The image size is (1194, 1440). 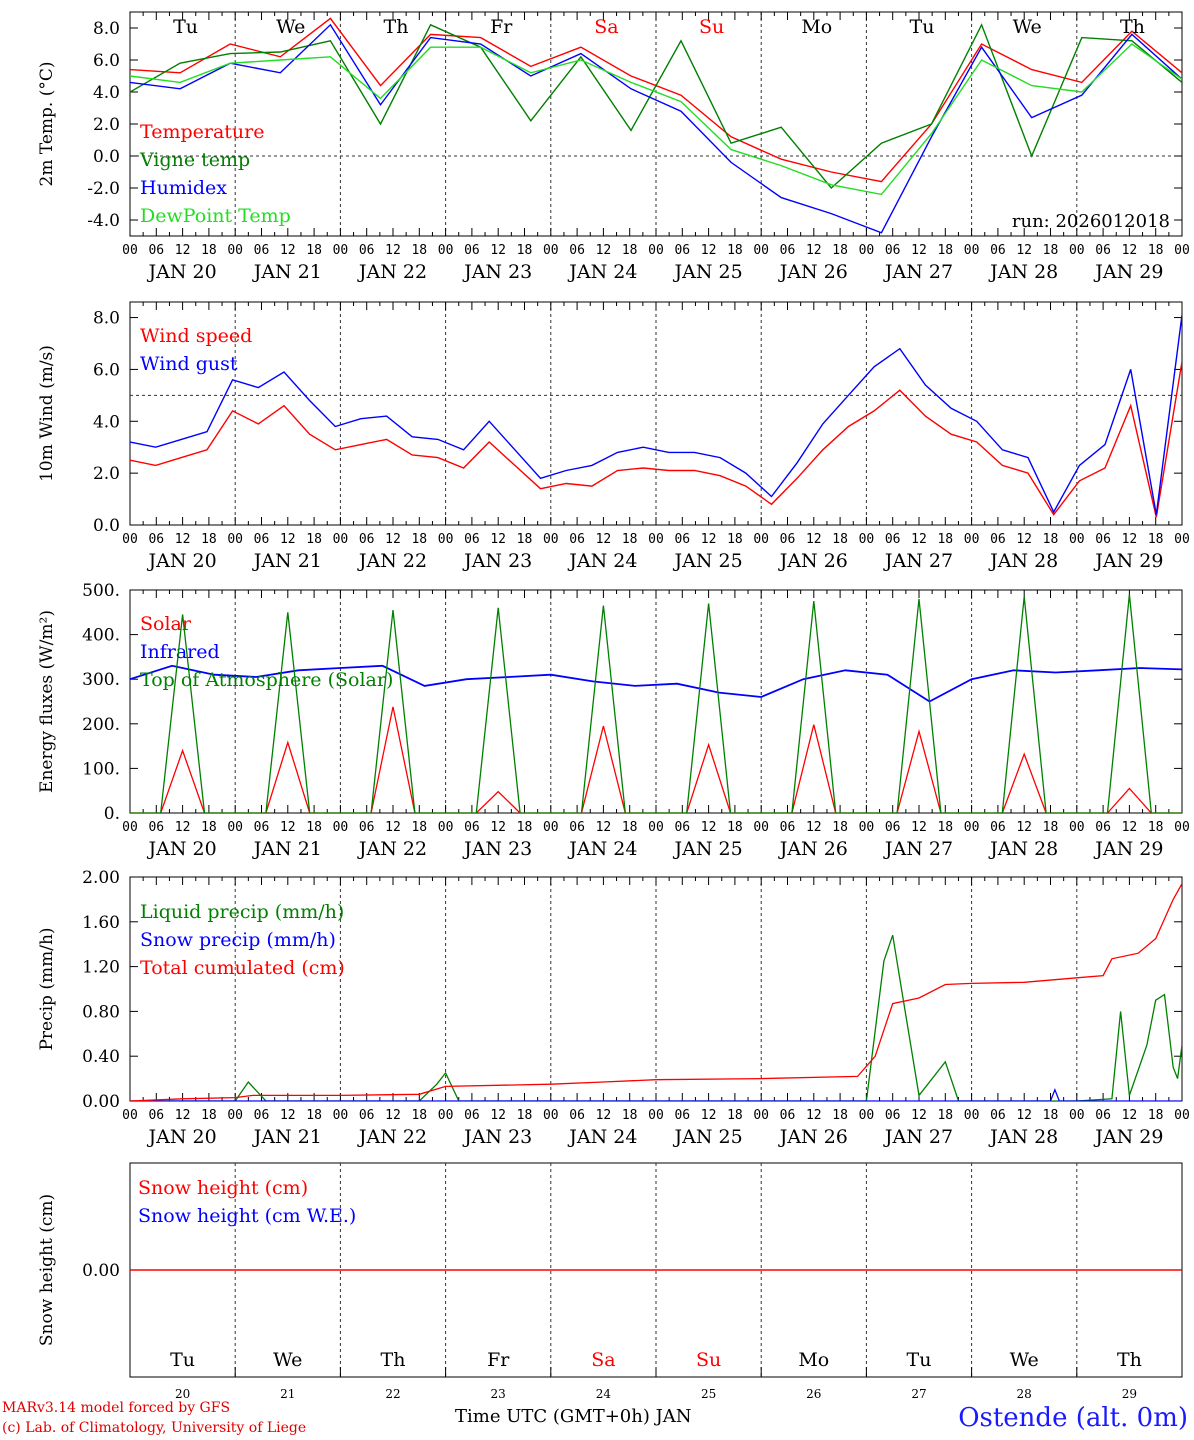 I want to click on y-tick-label: -4.0, so click(x=103, y=221).